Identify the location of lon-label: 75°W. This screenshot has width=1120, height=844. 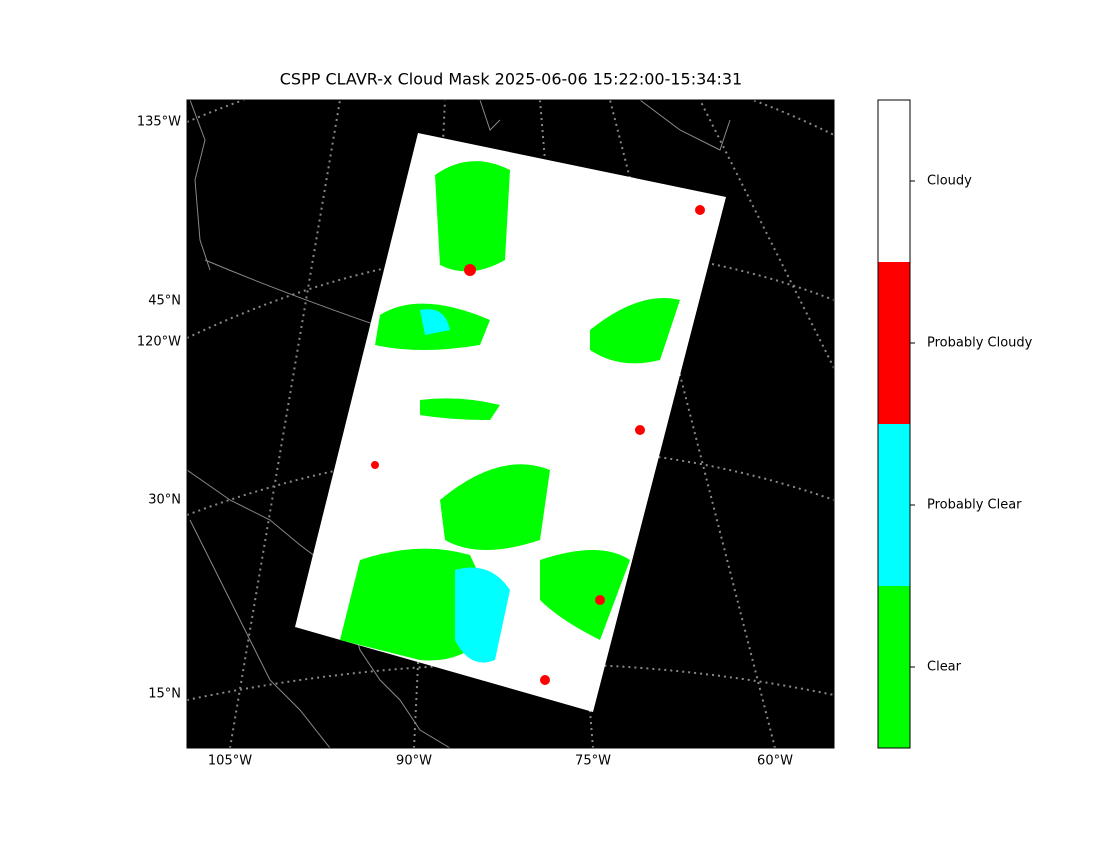
(593, 761).